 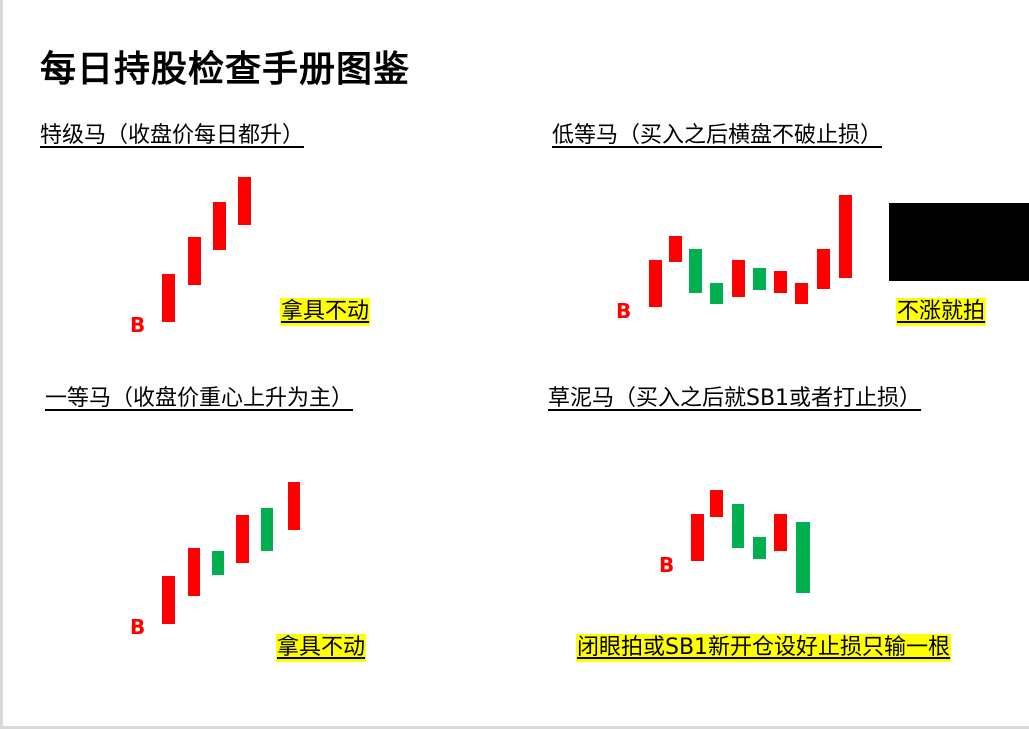 What do you see at coordinates (717, 135) in the screenshot?
I see `panel-heading: 低等马（买入之后横盘不破止损）` at bounding box center [717, 135].